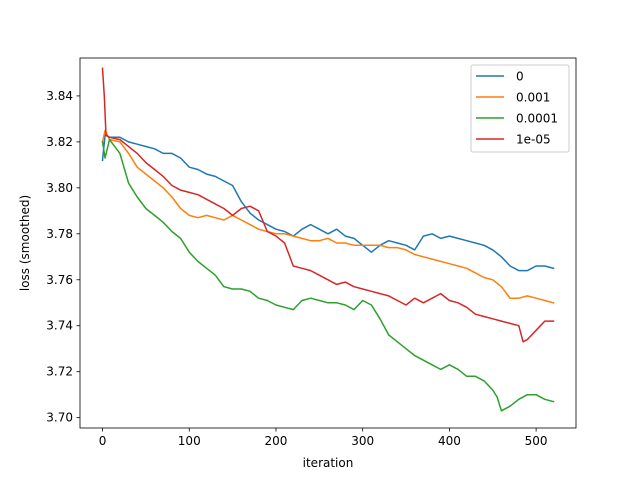 Image resolution: width=640 pixels, height=480 pixels. I want to click on x-ticks: 0 100 200 300 400 500, so click(323, 438).